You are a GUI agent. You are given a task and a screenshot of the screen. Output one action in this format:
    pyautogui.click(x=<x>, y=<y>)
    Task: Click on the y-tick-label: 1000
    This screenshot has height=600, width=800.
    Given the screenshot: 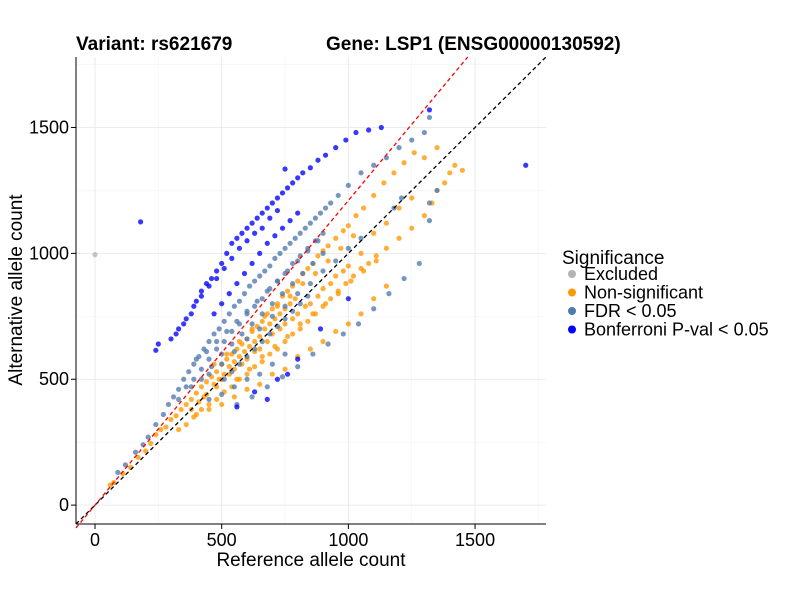 What is the action you would take?
    pyautogui.click(x=49, y=253)
    